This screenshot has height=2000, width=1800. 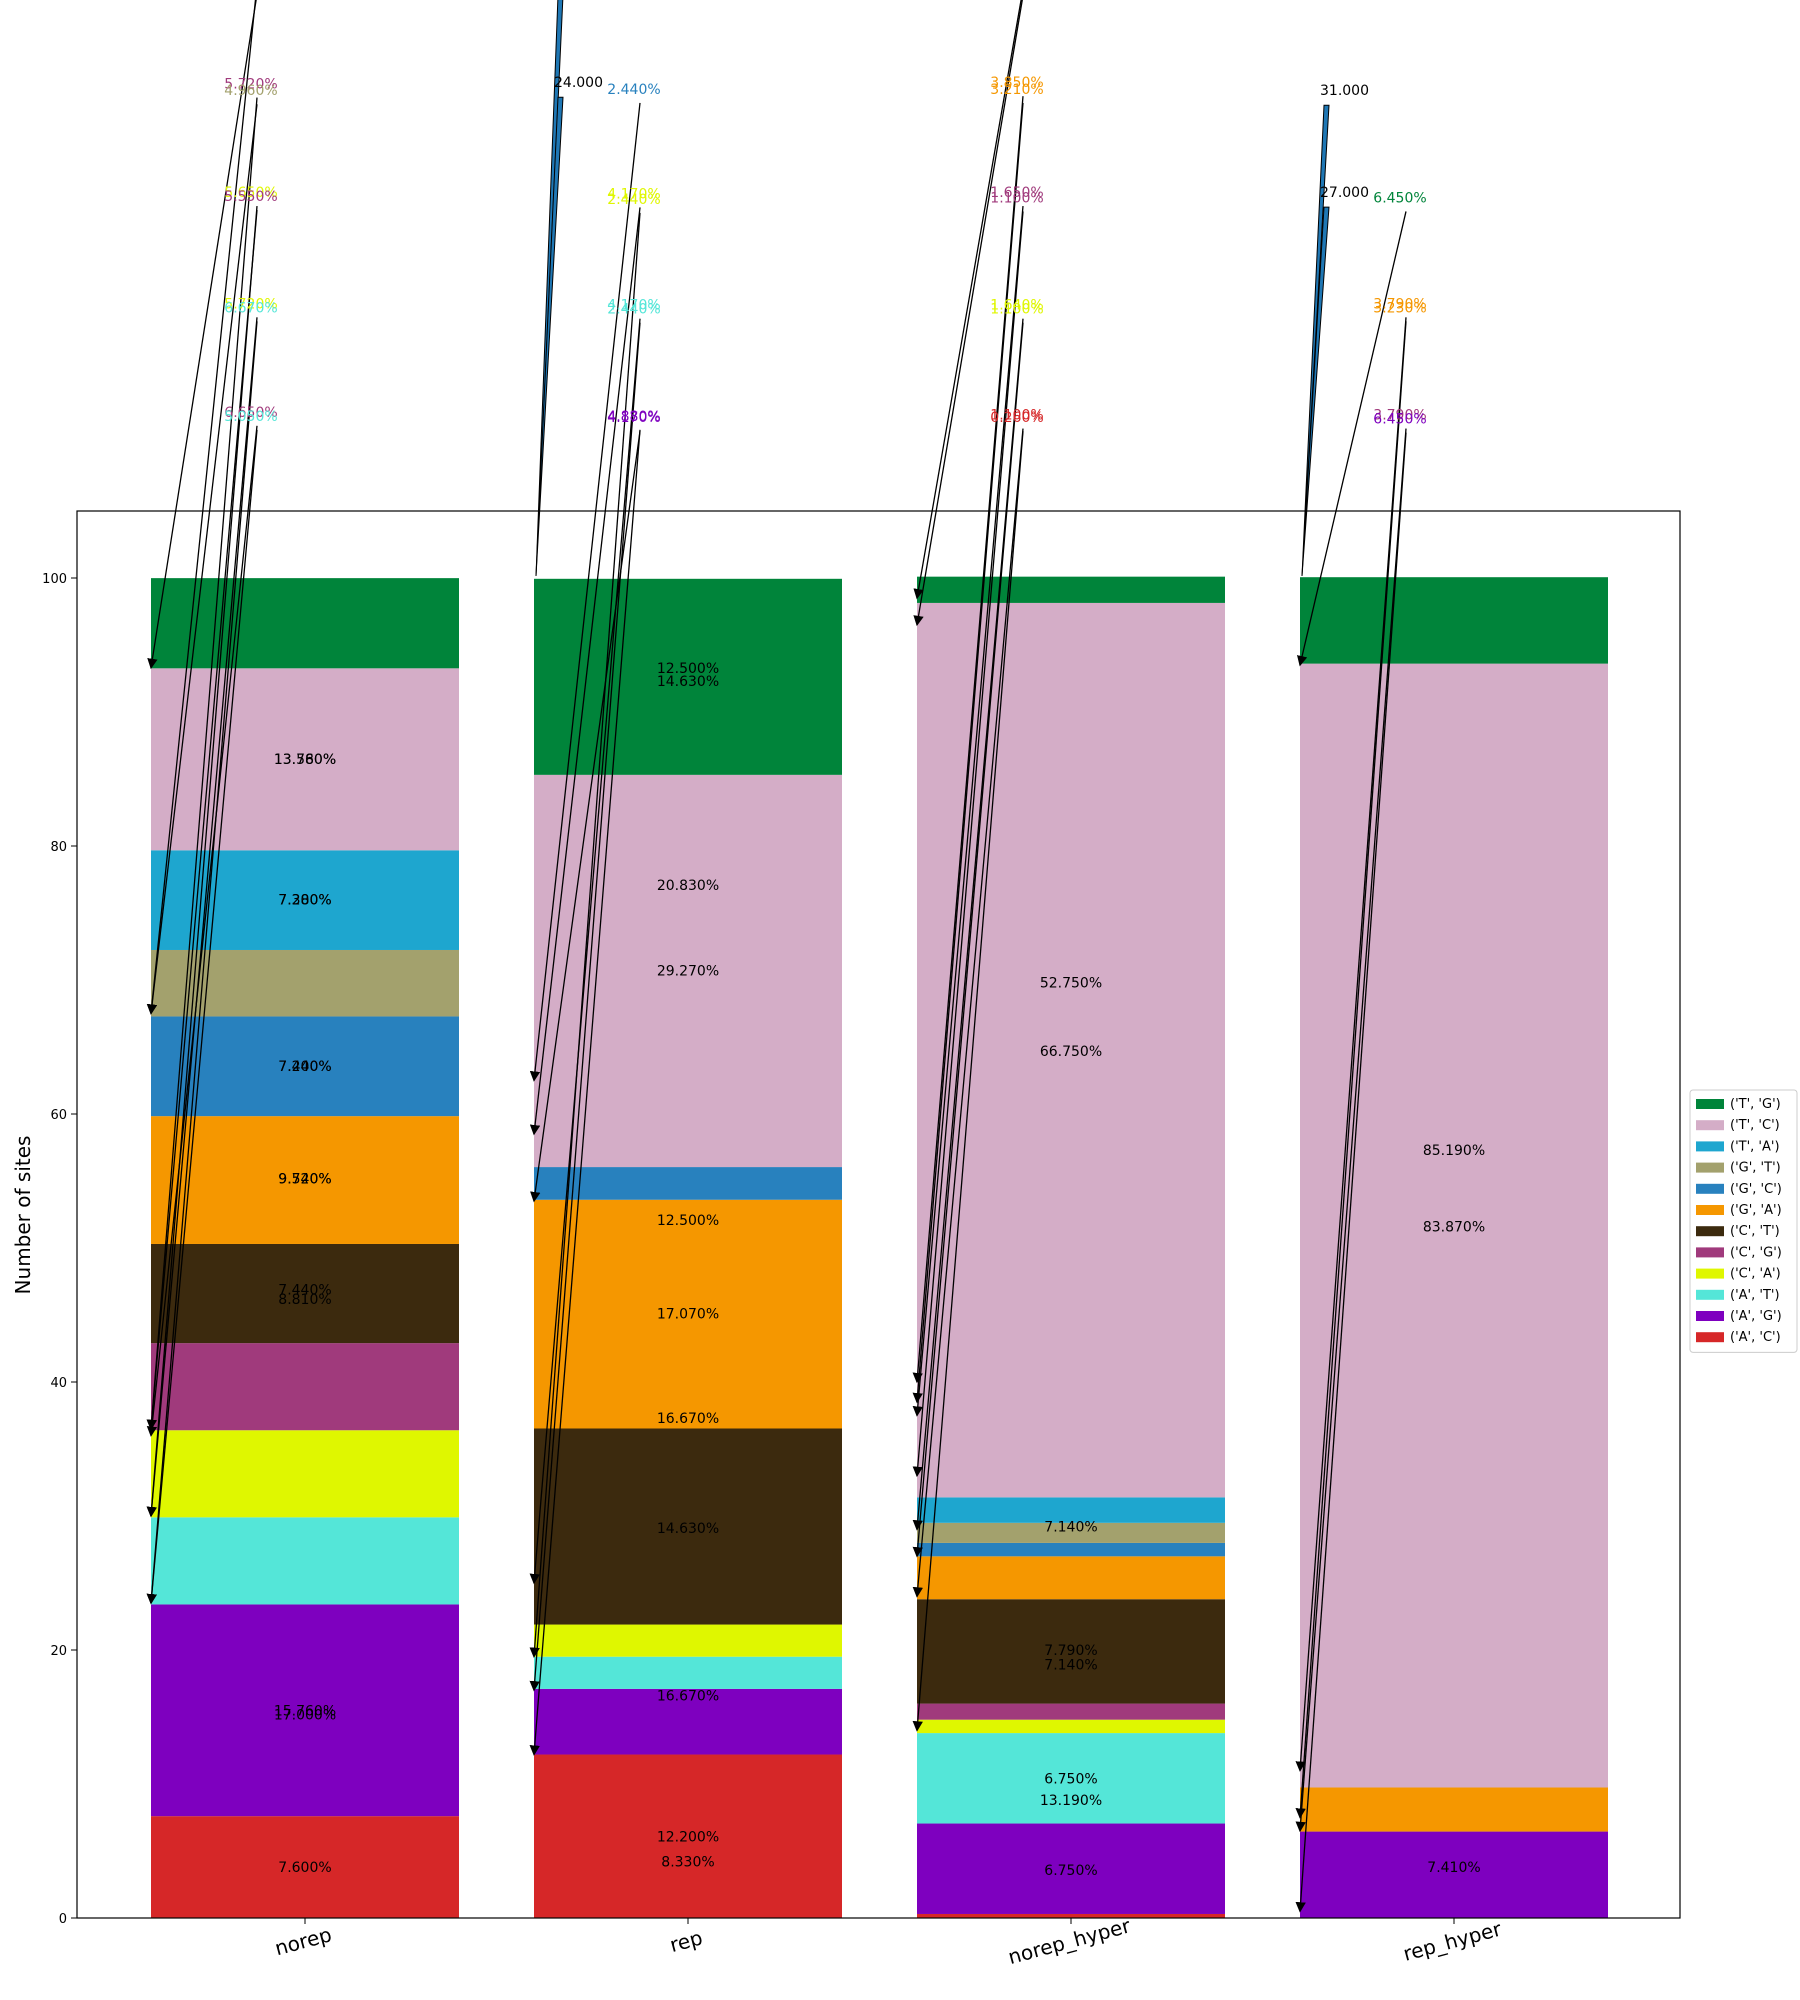 I want to click on annotation-label-norep-5: 5.550%, so click(x=250, y=197).